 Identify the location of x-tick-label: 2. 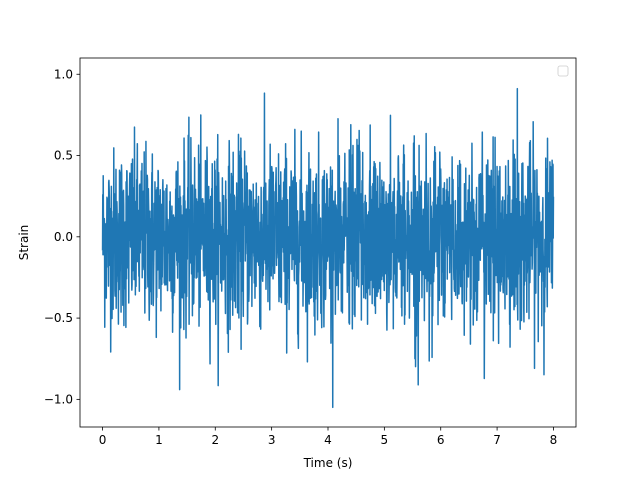
(215, 440).